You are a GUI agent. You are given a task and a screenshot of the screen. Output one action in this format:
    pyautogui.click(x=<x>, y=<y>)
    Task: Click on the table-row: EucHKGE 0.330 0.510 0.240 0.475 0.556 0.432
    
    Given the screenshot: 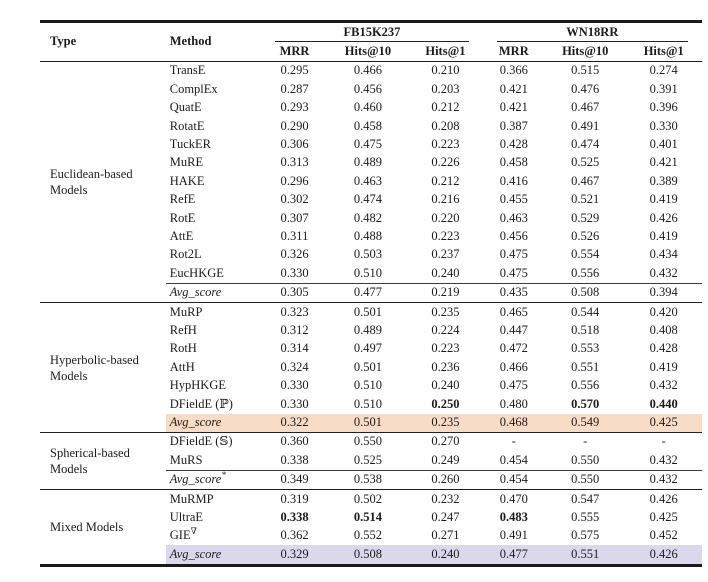 What is the action you would take?
    pyautogui.click(x=371, y=273)
    